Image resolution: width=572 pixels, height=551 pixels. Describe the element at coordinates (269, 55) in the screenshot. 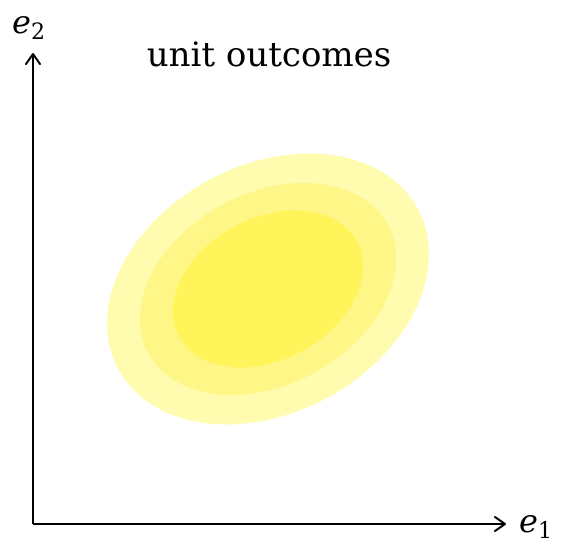

I see `diagram-title: unit outcomes` at that location.